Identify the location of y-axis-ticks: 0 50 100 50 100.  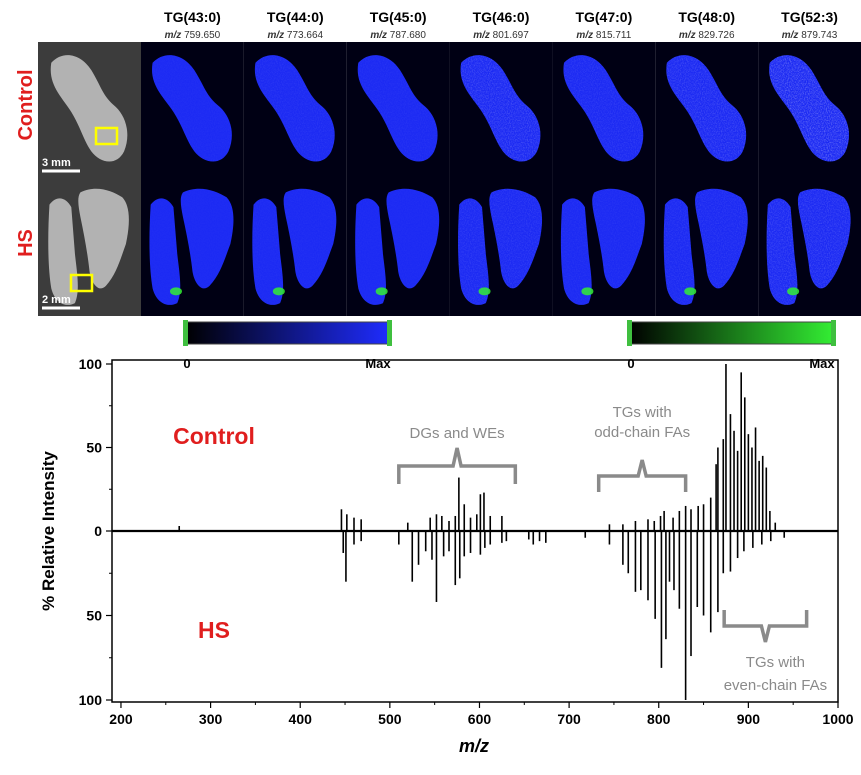
(95, 532).